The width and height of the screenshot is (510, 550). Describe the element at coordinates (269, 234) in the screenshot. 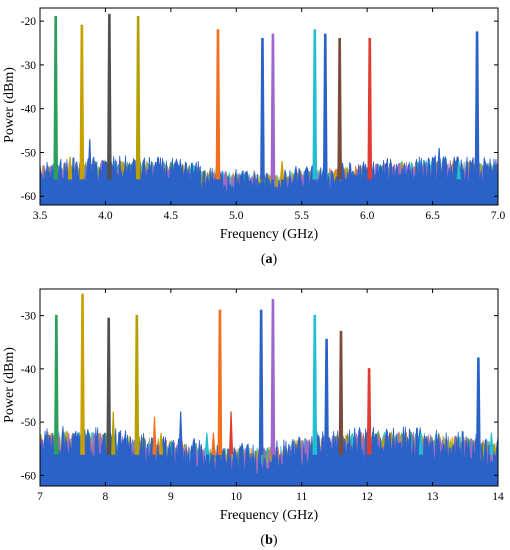

I see `x-axis-title-a: Frequency (GHz)` at that location.